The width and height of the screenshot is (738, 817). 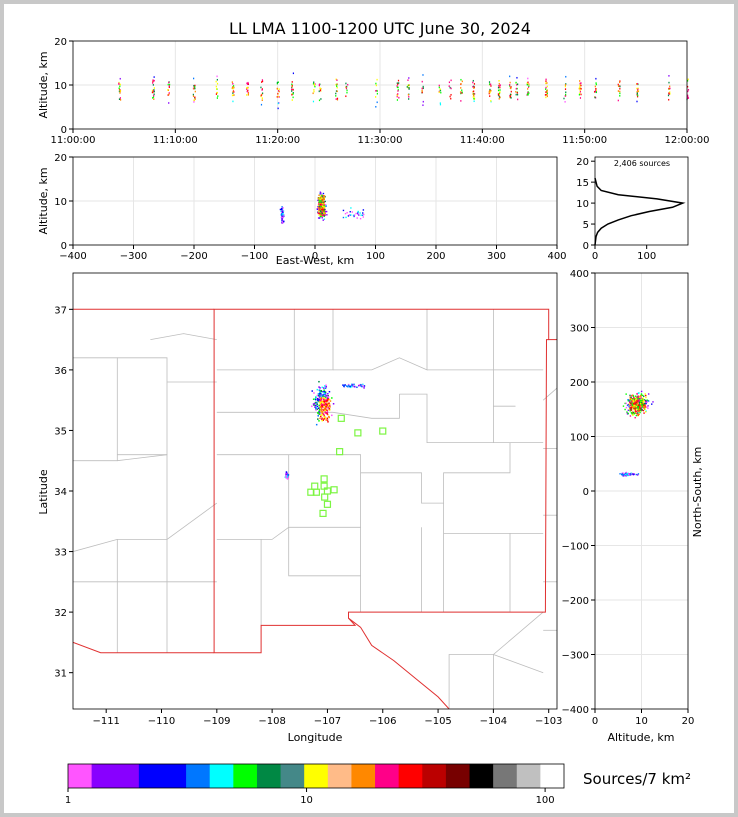 I want to click on time-tick-label: 11:00:00, so click(x=73, y=140).